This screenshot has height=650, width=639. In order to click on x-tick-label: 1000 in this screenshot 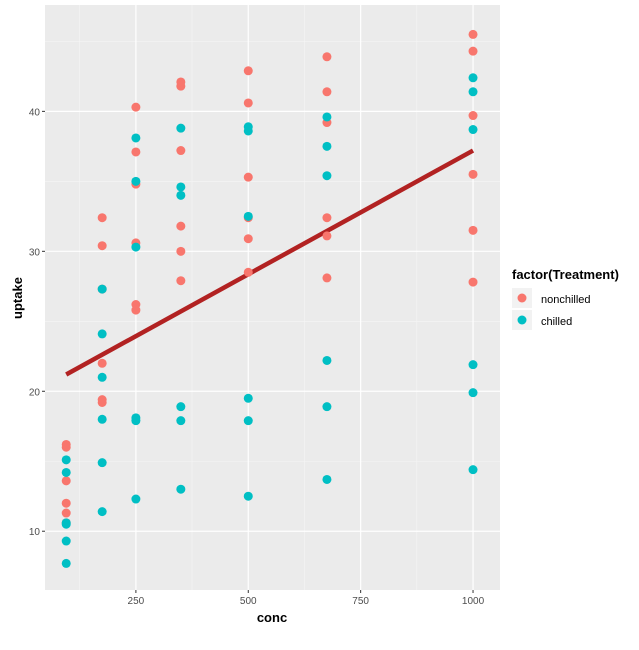, I will do `click(473, 601)`.